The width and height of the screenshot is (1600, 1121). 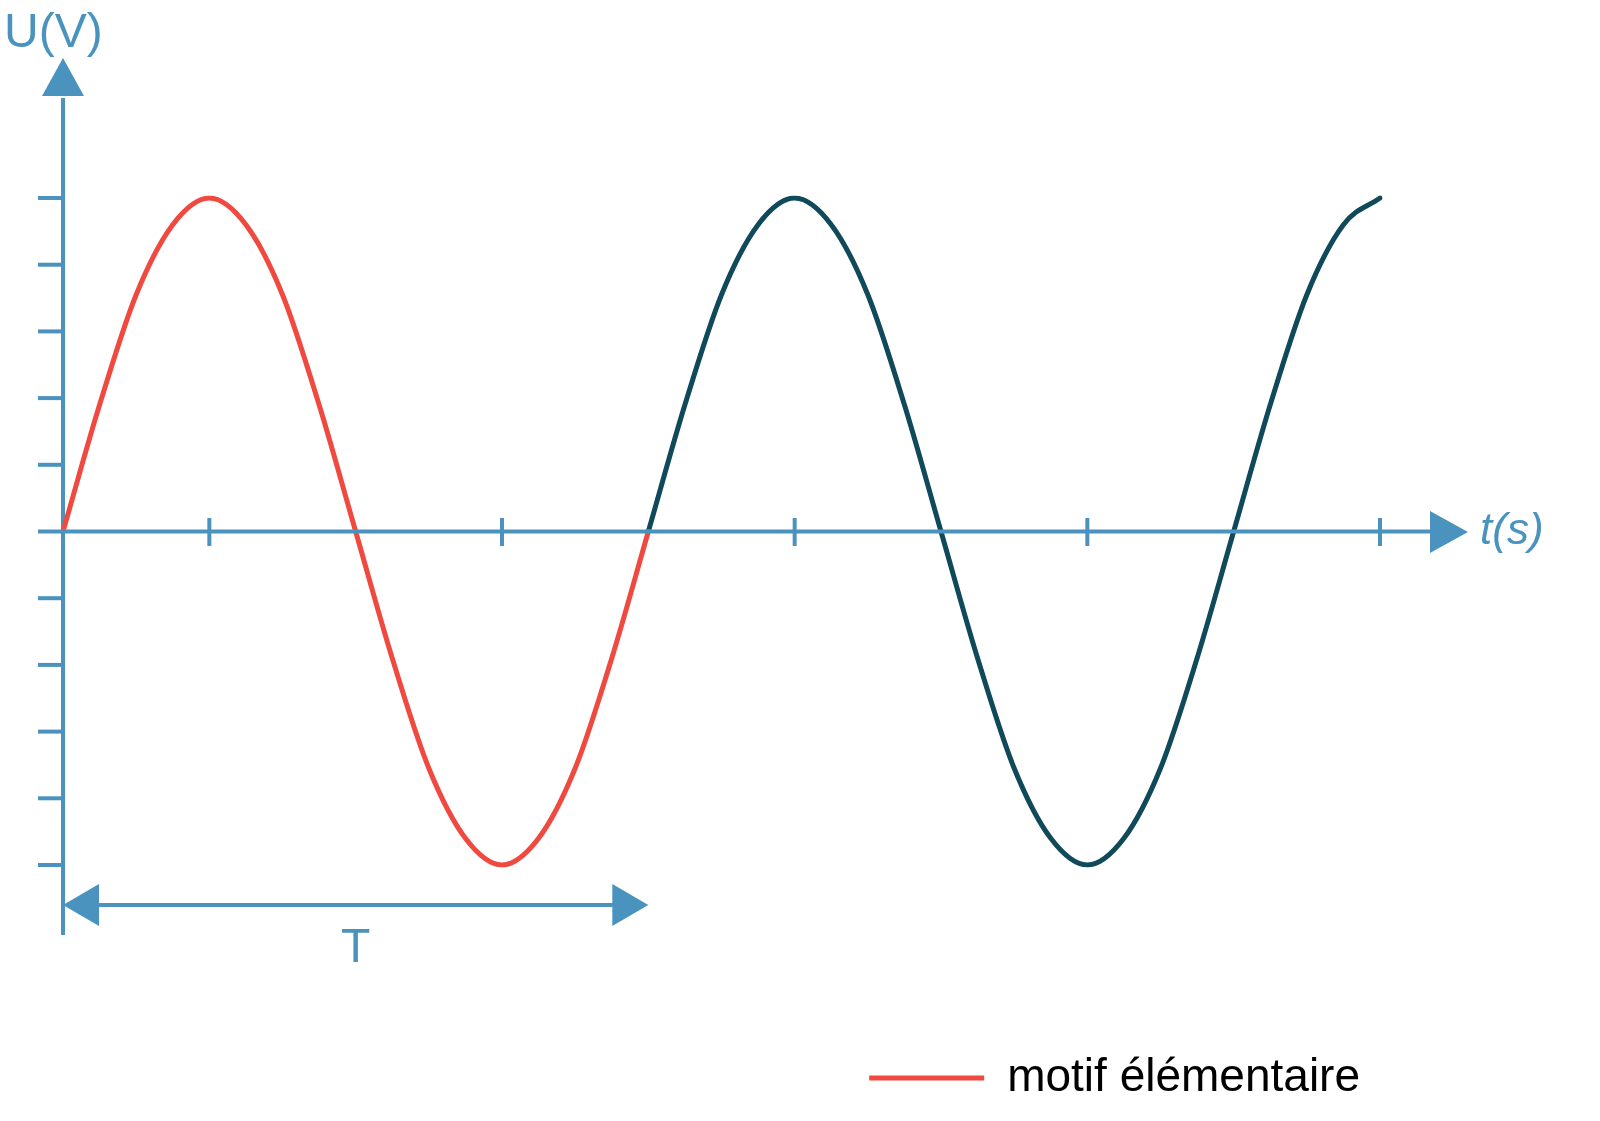 What do you see at coordinates (356, 946) in the screenshot?
I see `text: T` at bounding box center [356, 946].